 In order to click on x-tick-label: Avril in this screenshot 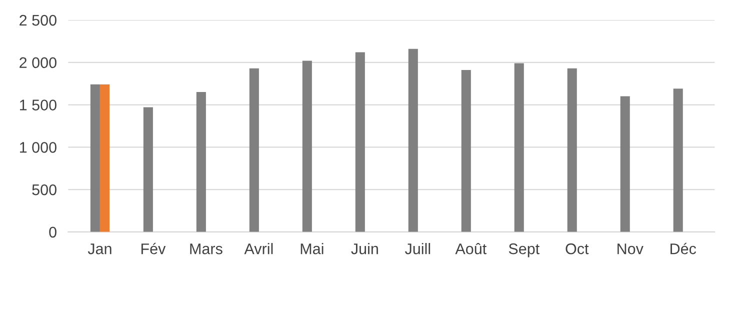, I will do `click(258, 248)`.